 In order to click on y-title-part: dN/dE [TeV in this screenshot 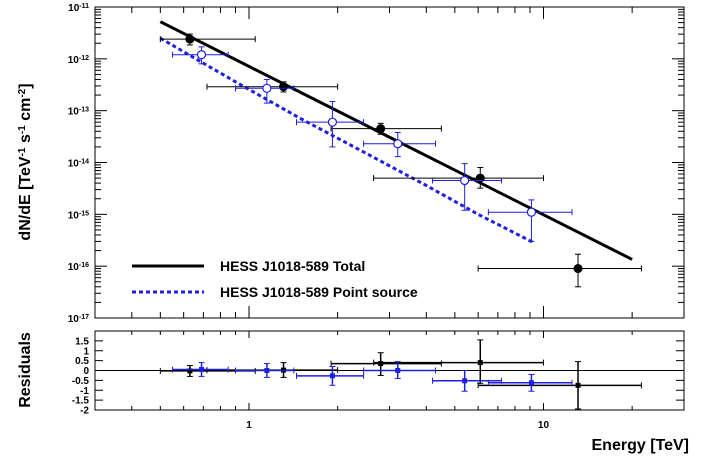, I will do `click(25, 198)`.